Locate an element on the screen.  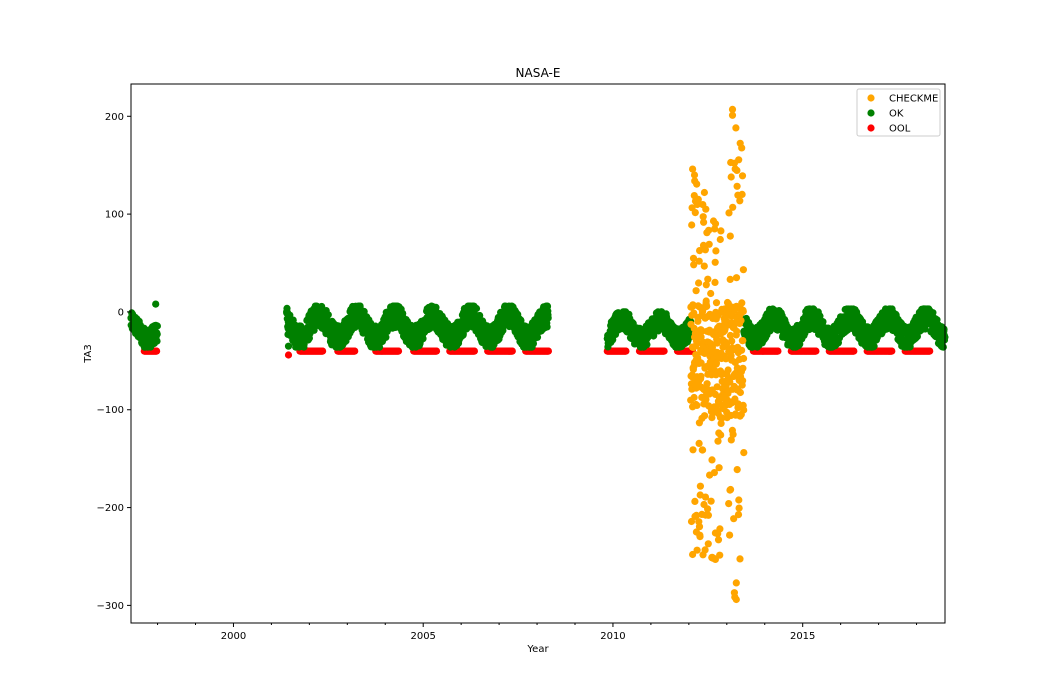
x-tick-label: 2005 is located at coordinates (422, 636).